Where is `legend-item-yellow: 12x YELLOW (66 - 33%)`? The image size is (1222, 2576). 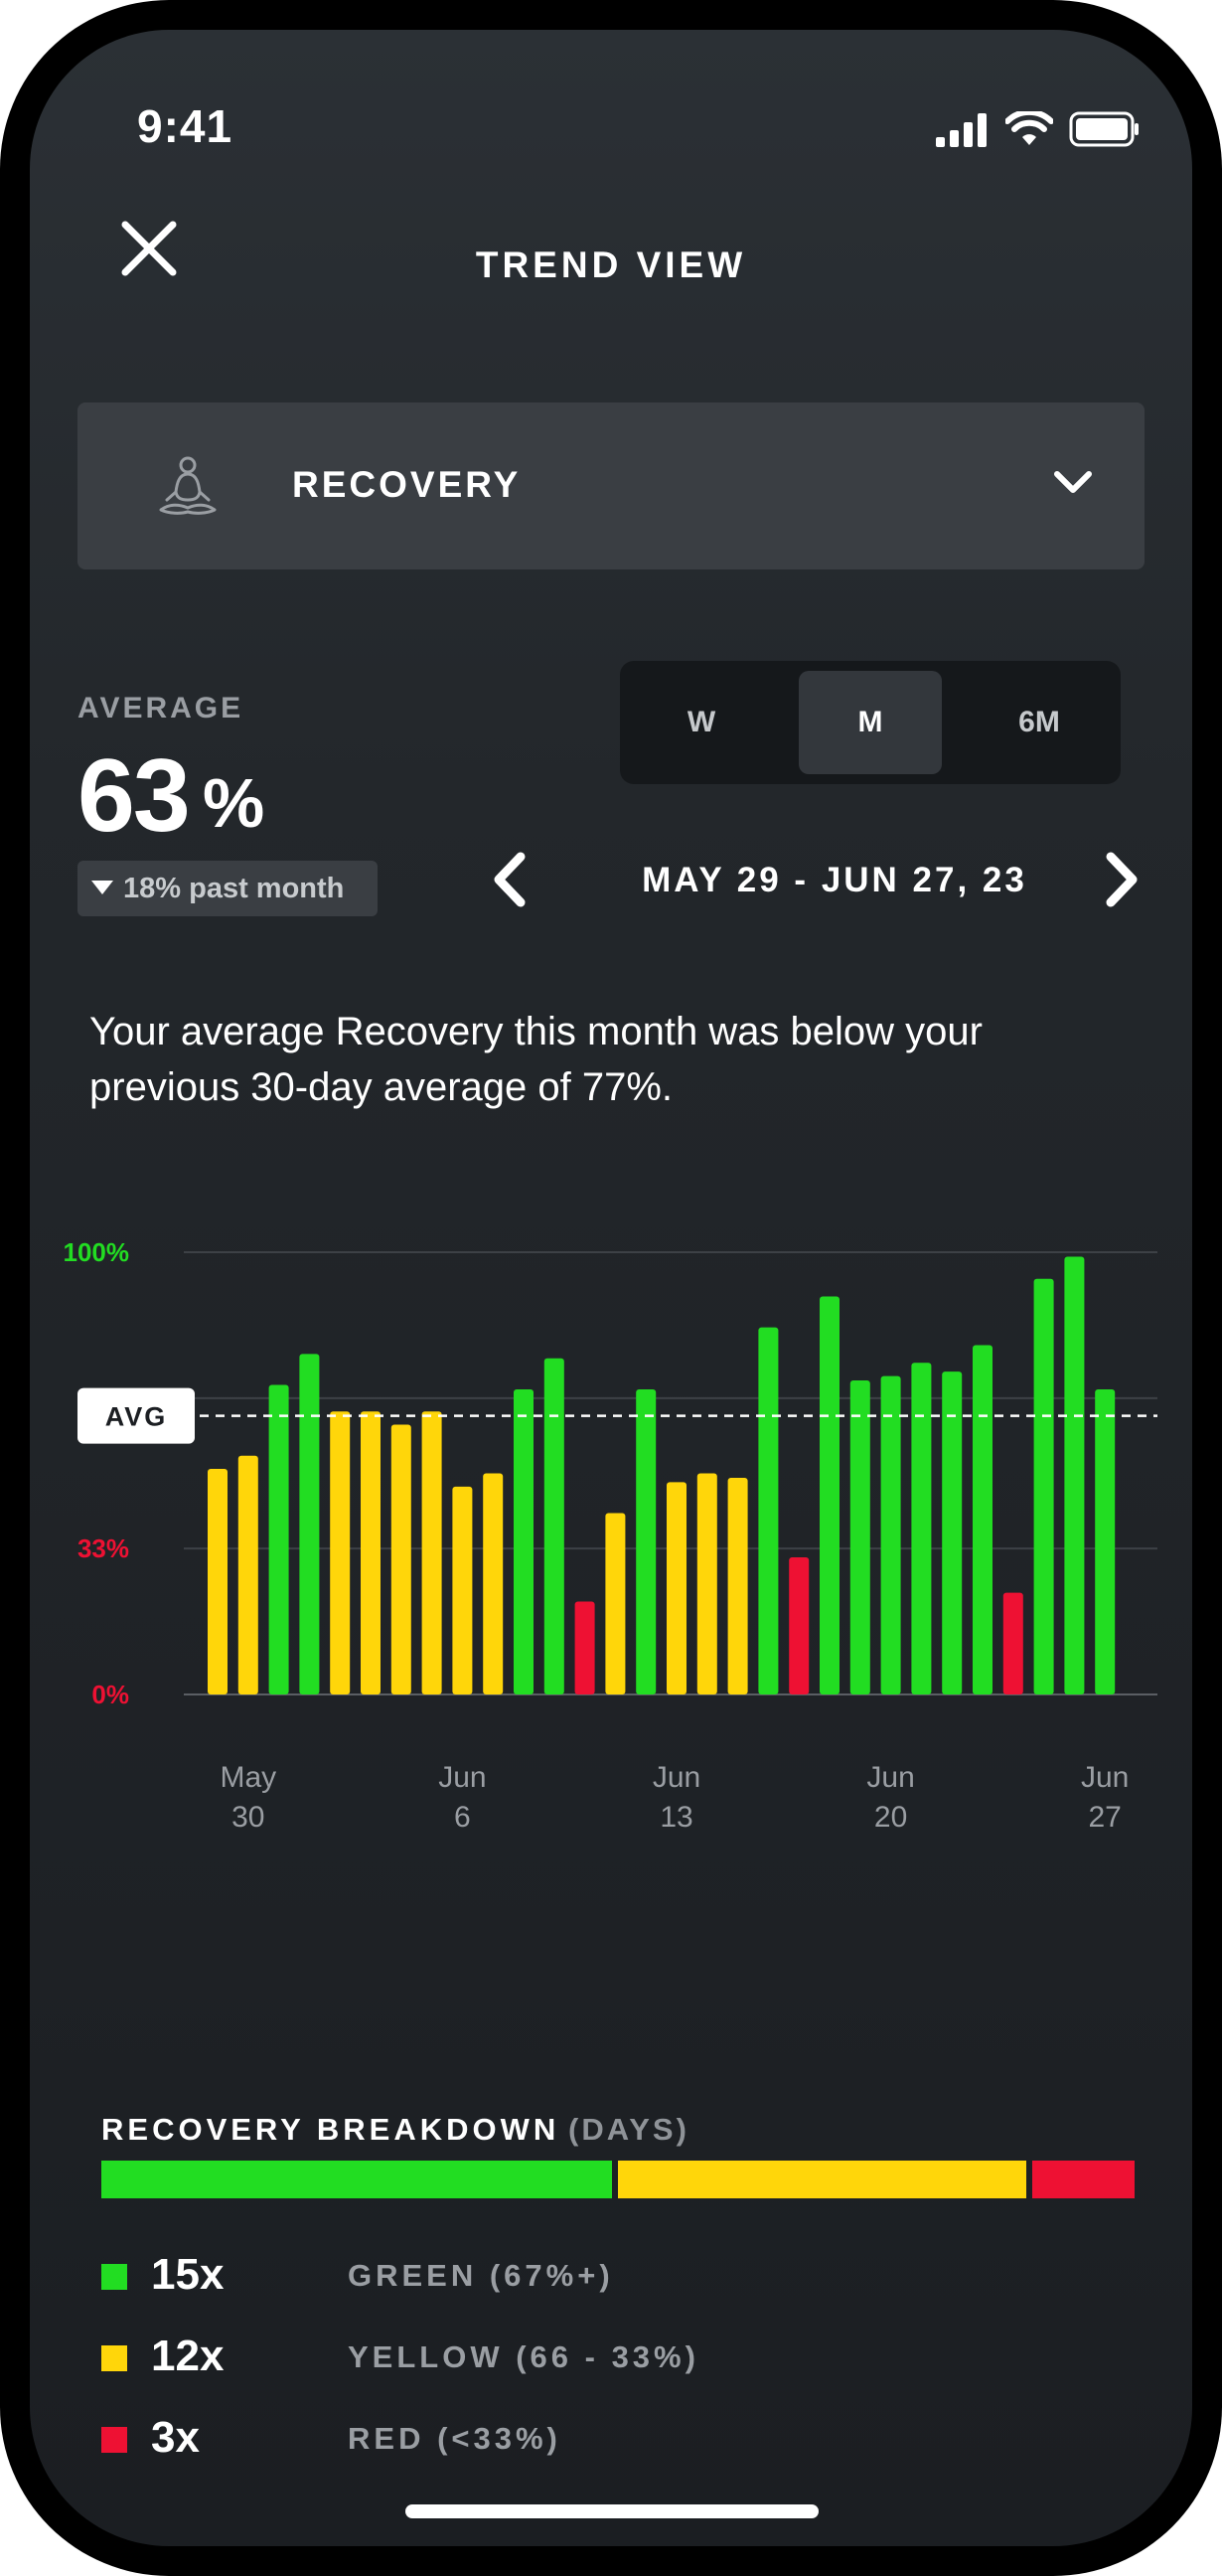
legend-item-yellow: 12x YELLOW (66 - 33%) is located at coordinates (548, 2358).